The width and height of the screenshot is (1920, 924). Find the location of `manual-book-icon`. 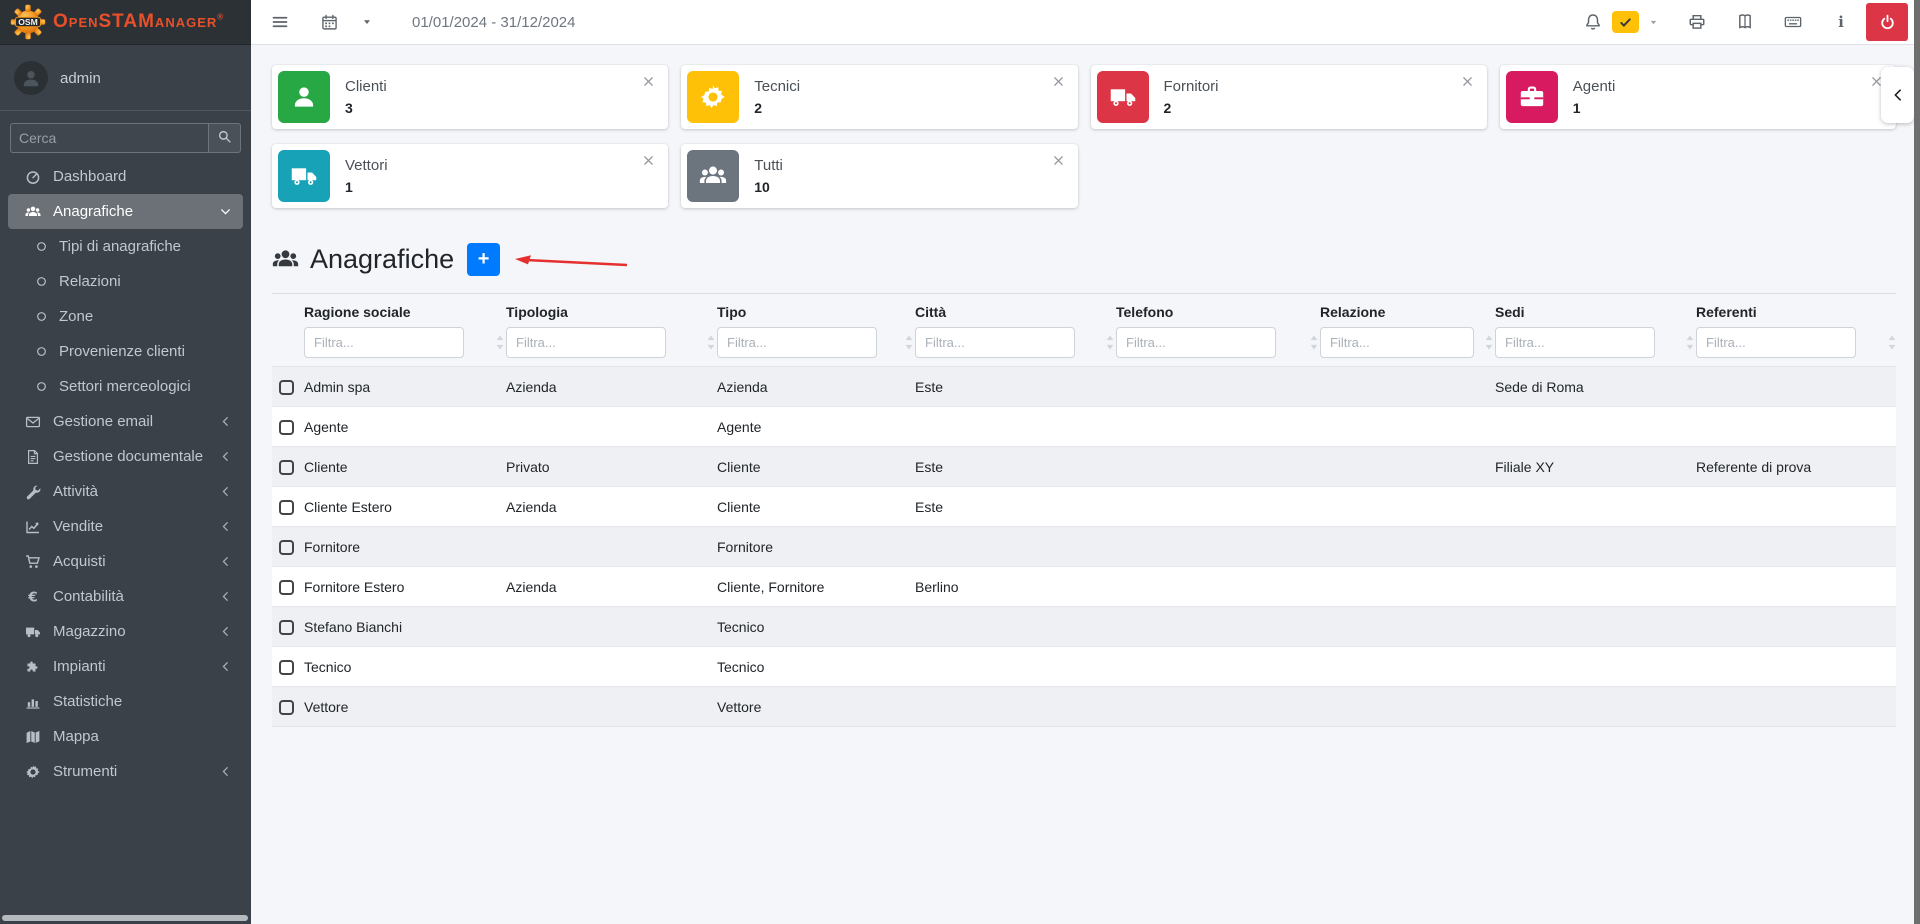

manual-book-icon is located at coordinates (1745, 22).